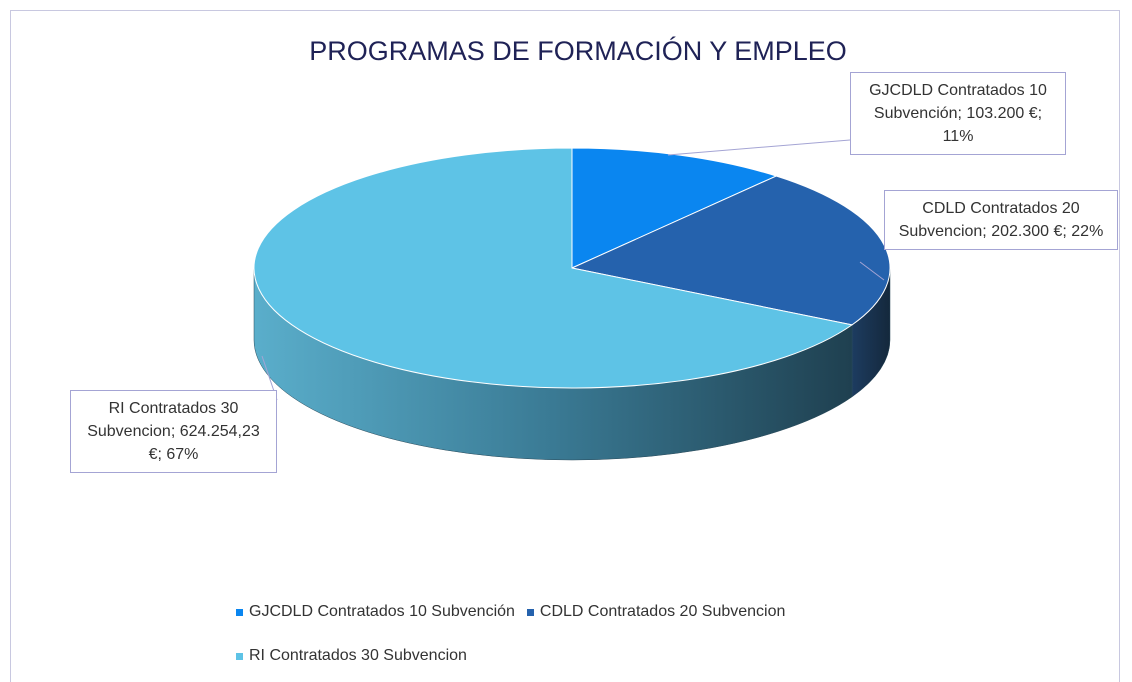  I want to click on legend-label: RI Contratados 30 Subvencion, so click(358, 655).